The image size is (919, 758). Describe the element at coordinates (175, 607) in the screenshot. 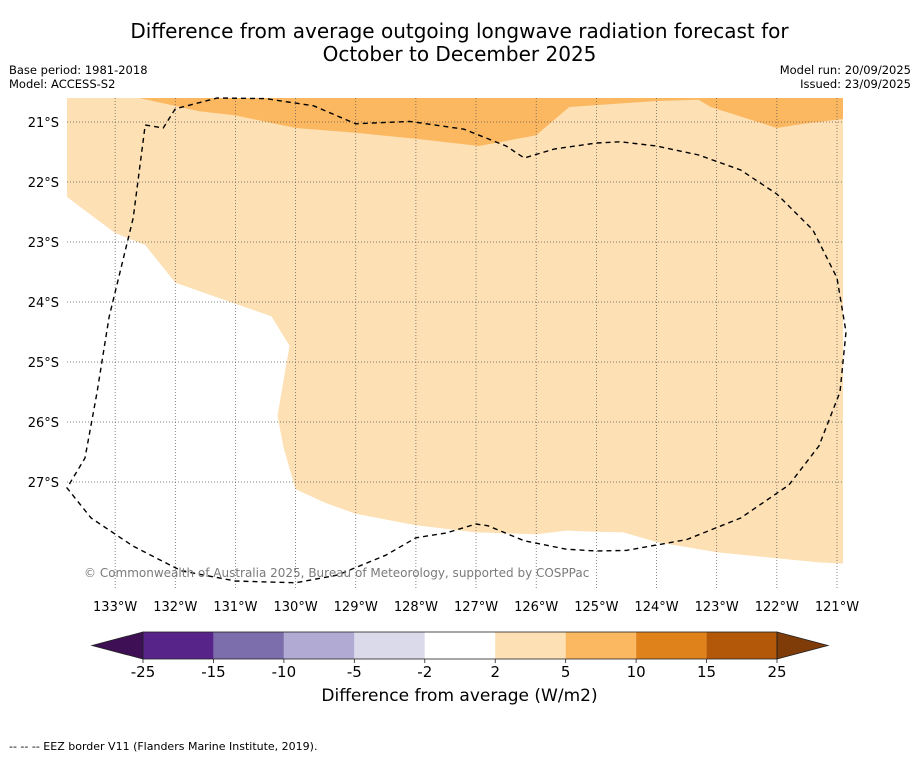

I see `lon-tick-label: 132°W` at that location.